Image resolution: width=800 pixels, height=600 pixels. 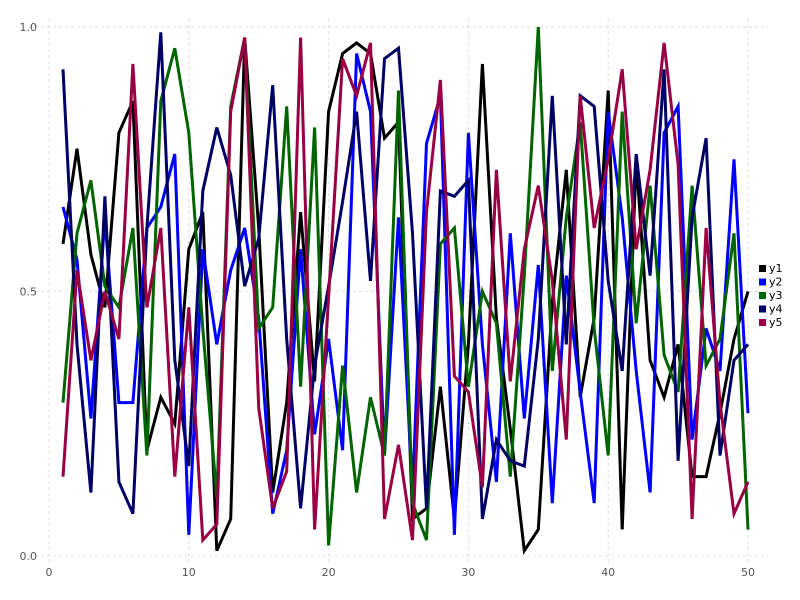 What do you see at coordinates (189, 572) in the screenshot?
I see `x-tick-label: 10` at bounding box center [189, 572].